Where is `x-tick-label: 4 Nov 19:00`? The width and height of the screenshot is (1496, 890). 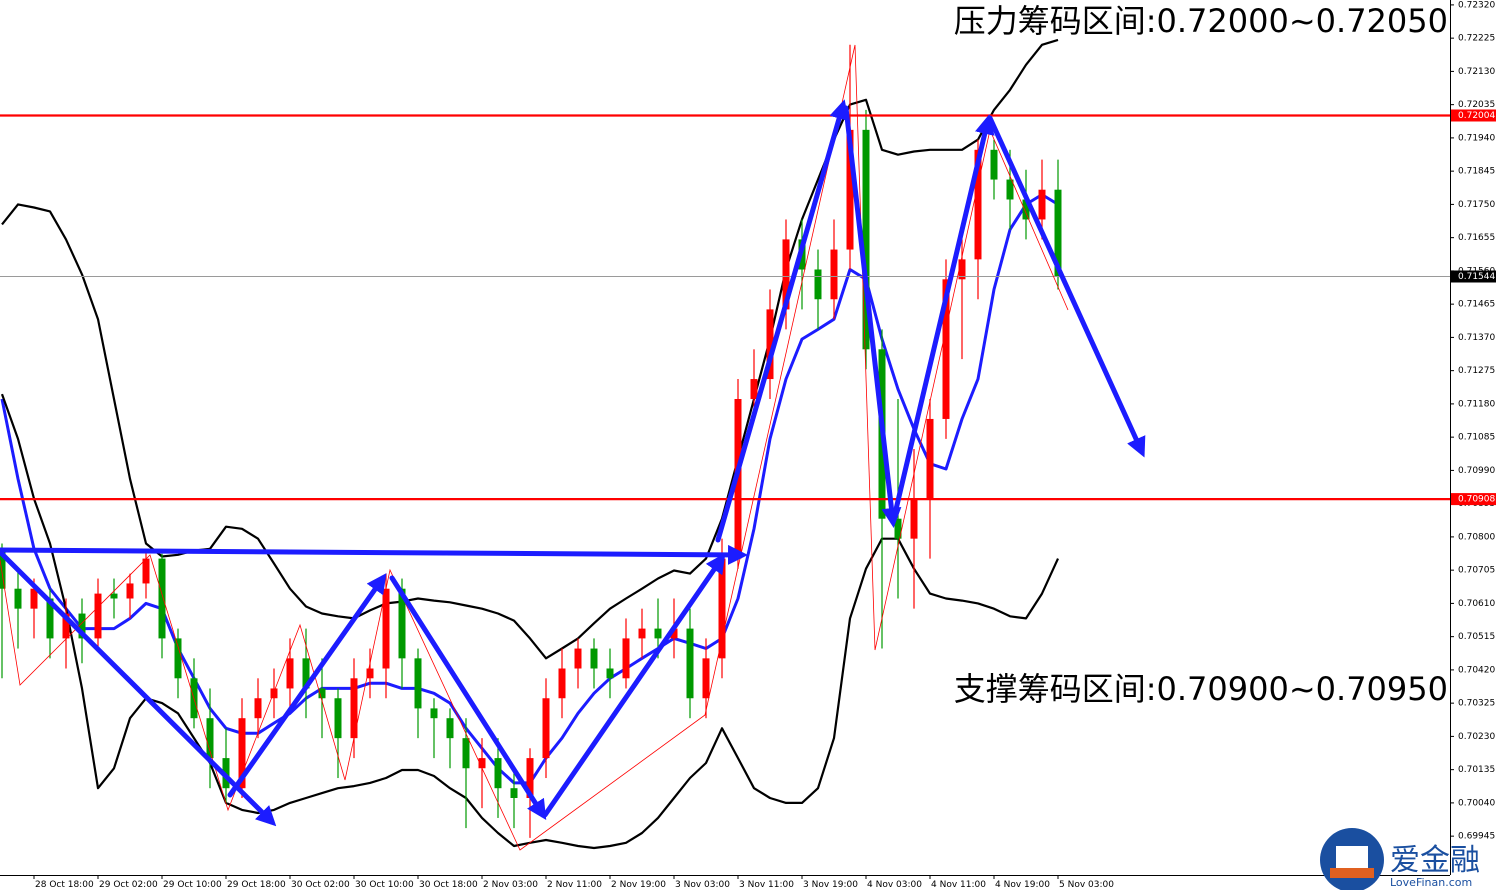 x-tick-label: 4 Nov 19:00 is located at coordinates (1022, 885).